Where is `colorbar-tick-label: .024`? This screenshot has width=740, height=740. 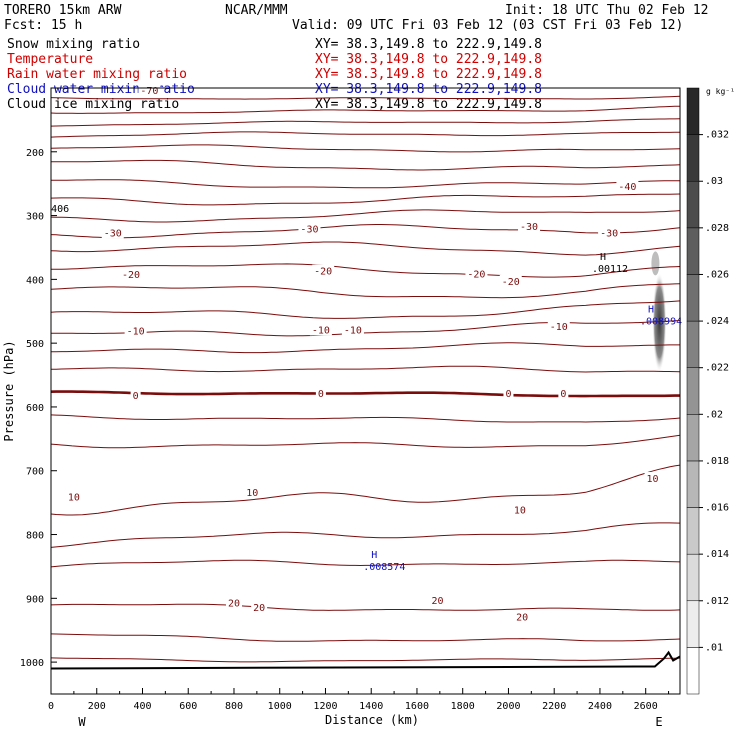 colorbar-tick-label: .024 is located at coordinates (717, 321).